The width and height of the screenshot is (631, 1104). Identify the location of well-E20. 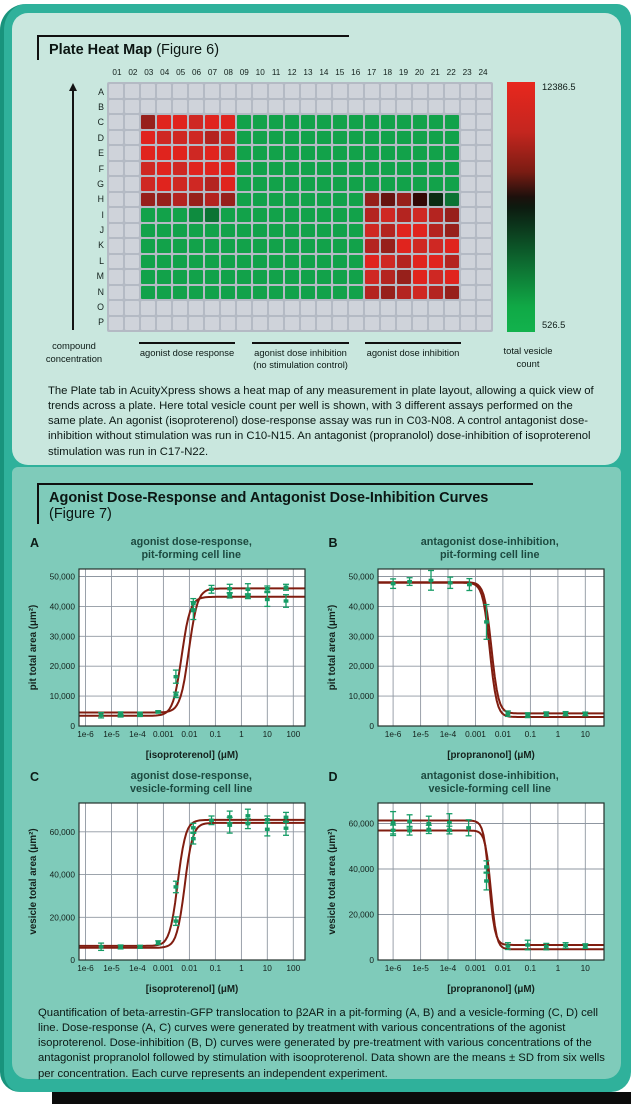
(420, 153).